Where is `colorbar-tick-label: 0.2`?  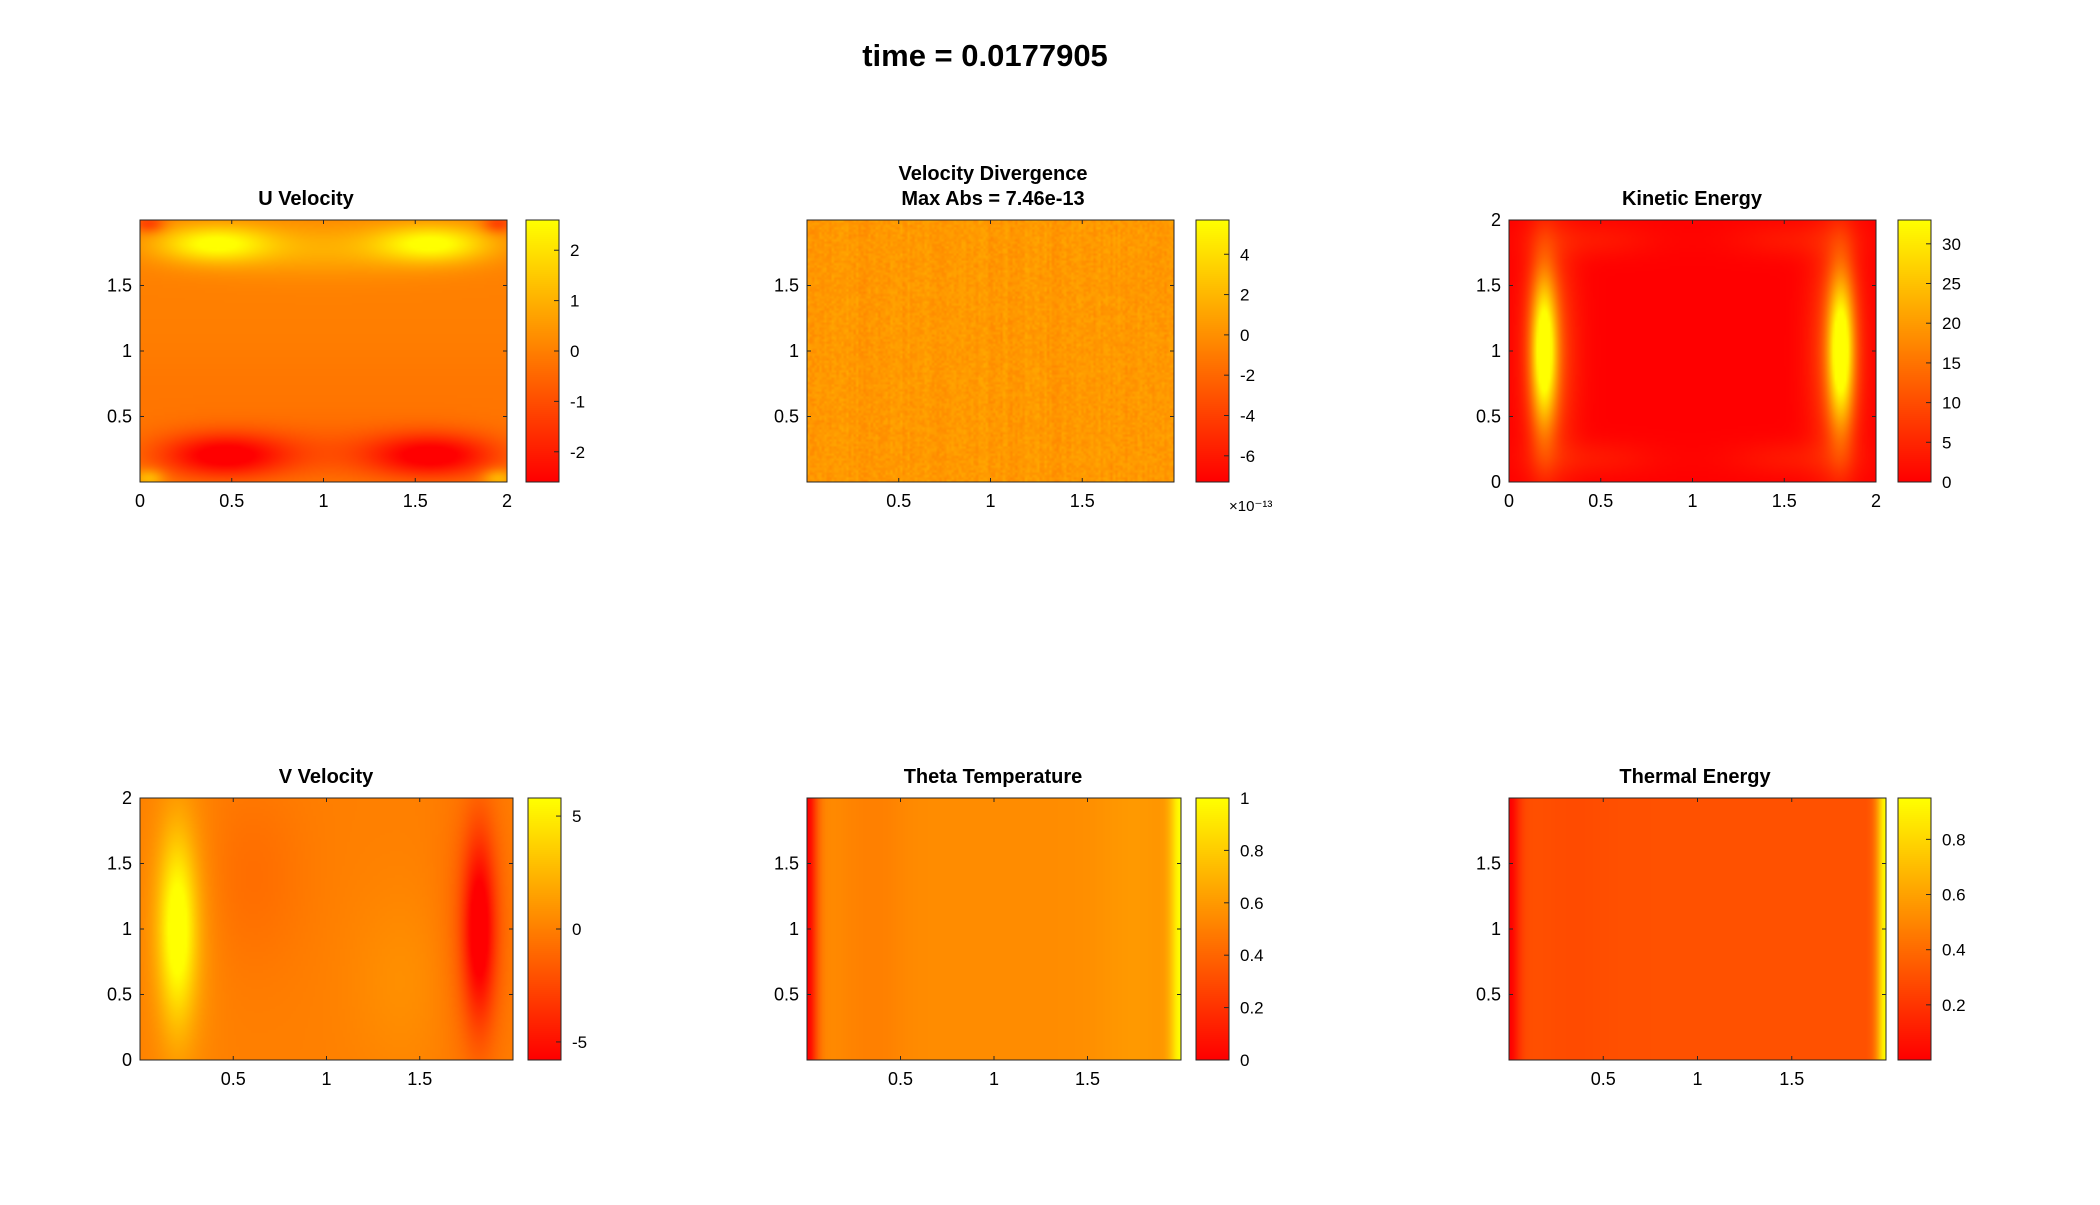
colorbar-tick-label: 0.2 is located at coordinates (1252, 1008).